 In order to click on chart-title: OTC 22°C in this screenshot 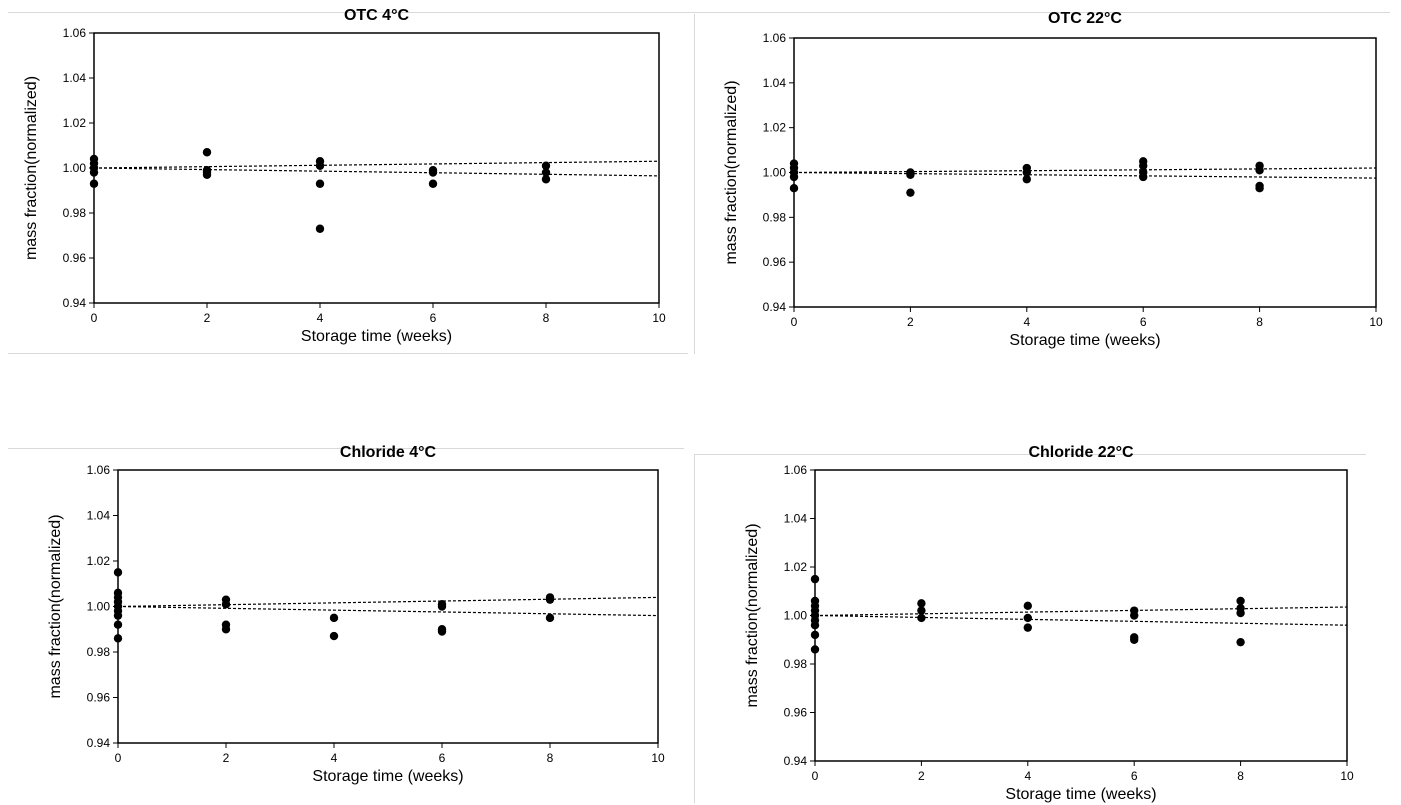, I will do `click(1085, 18)`.